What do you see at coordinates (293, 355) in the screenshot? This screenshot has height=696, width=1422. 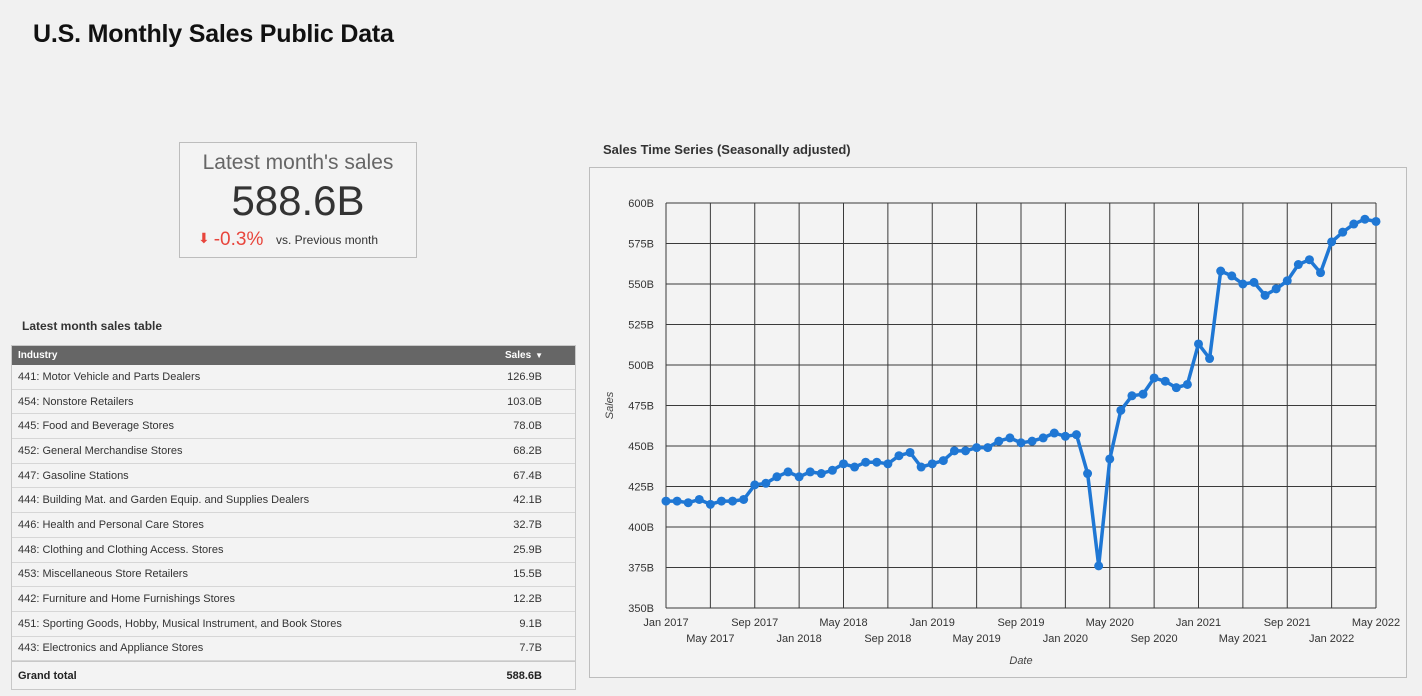 I see `table-header: Industry Sales ▼` at bounding box center [293, 355].